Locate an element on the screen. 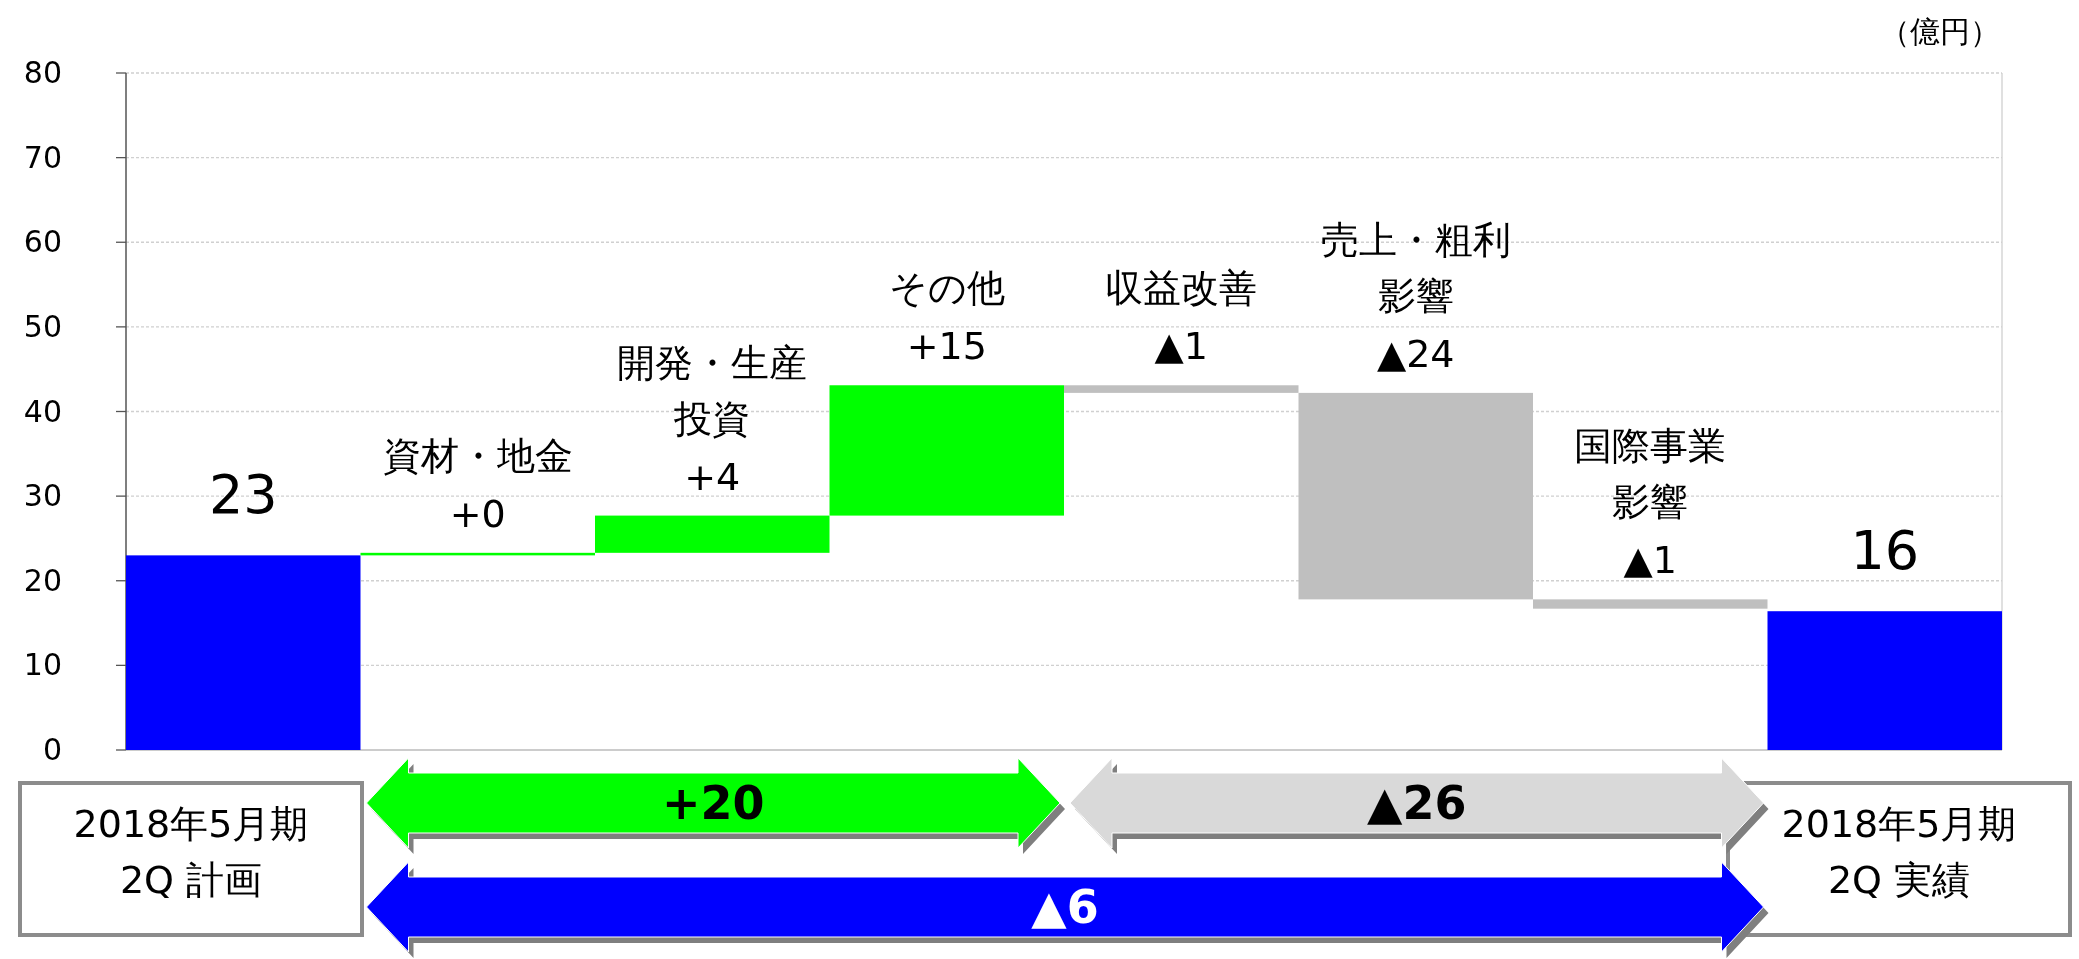 The width and height of the screenshot is (2079, 959). y-tick-label: 80 is located at coordinates (42, 72).